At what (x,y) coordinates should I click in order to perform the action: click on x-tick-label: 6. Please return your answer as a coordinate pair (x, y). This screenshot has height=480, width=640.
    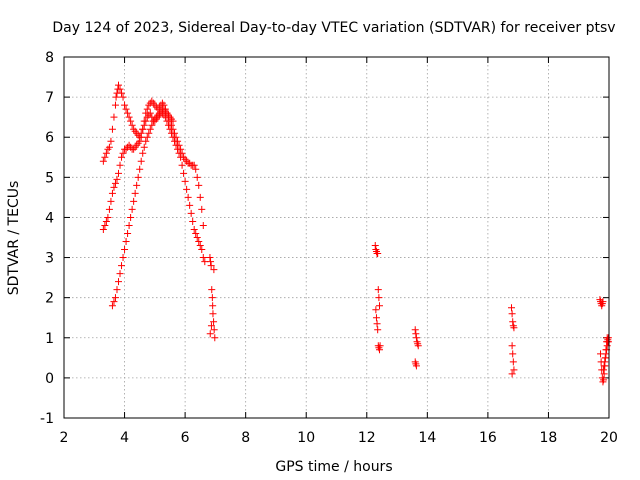
    Looking at the image, I should click on (185, 438).